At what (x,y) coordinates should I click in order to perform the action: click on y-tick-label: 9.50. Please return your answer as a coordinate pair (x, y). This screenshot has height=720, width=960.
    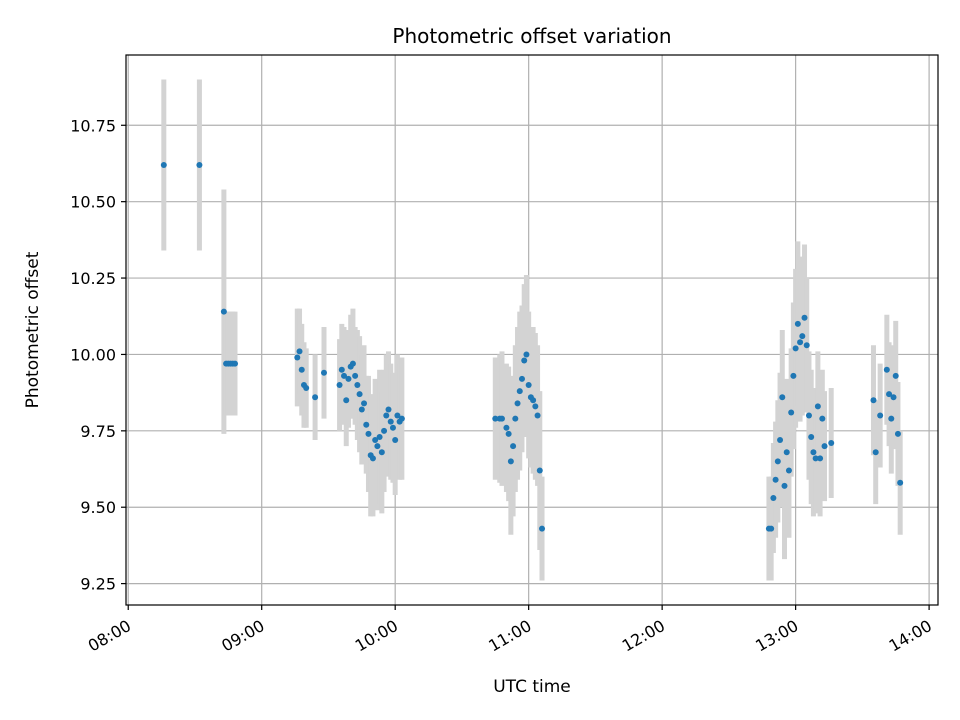
    Looking at the image, I should click on (98, 507).